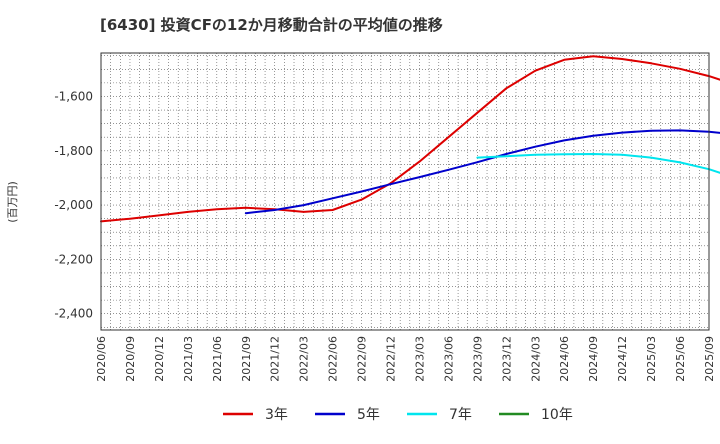  What do you see at coordinates (246, 359) in the screenshot?
I see `x-tick-label: 2021/09` at bounding box center [246, 359].